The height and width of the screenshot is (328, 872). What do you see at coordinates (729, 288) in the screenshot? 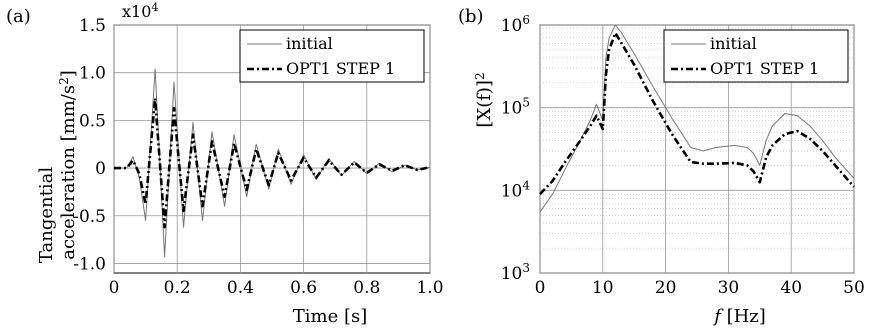
I see `panel-b-x-tick-label: 30` at bounding box center [729, 288].